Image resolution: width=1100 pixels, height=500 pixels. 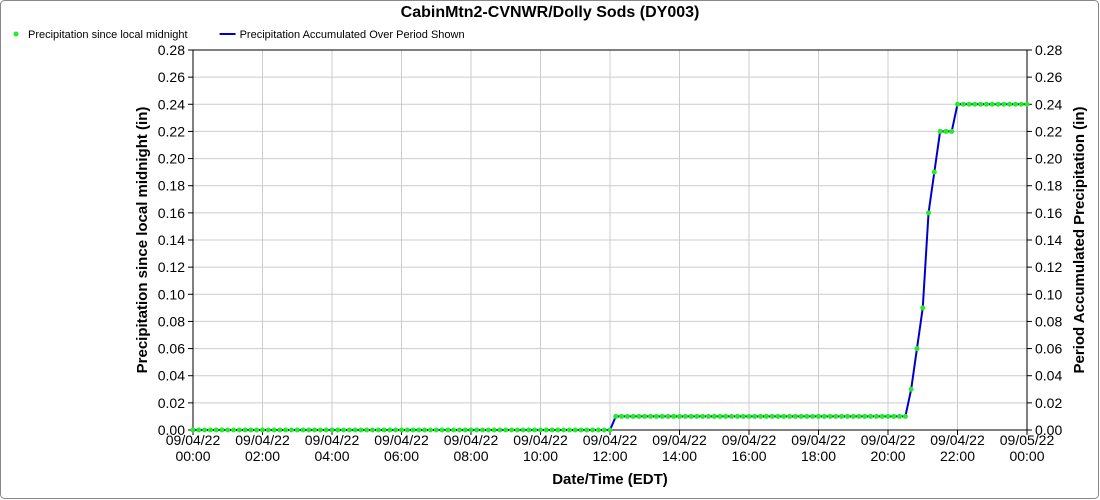 I want to click on x-tick-label: 09/04/22 04:00, so click(x=332, y=448).